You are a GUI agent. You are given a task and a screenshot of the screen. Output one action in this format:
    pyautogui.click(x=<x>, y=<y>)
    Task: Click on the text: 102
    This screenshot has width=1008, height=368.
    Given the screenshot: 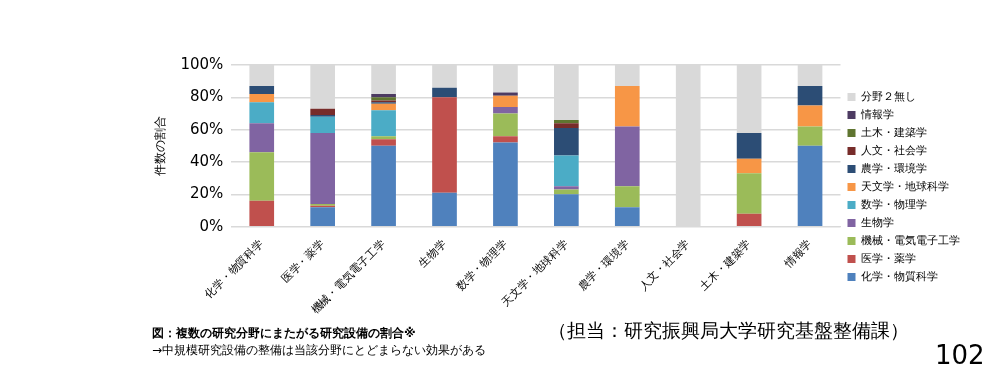 What is the action you would take?
    pyautogui.click(x=960, y=354)
    